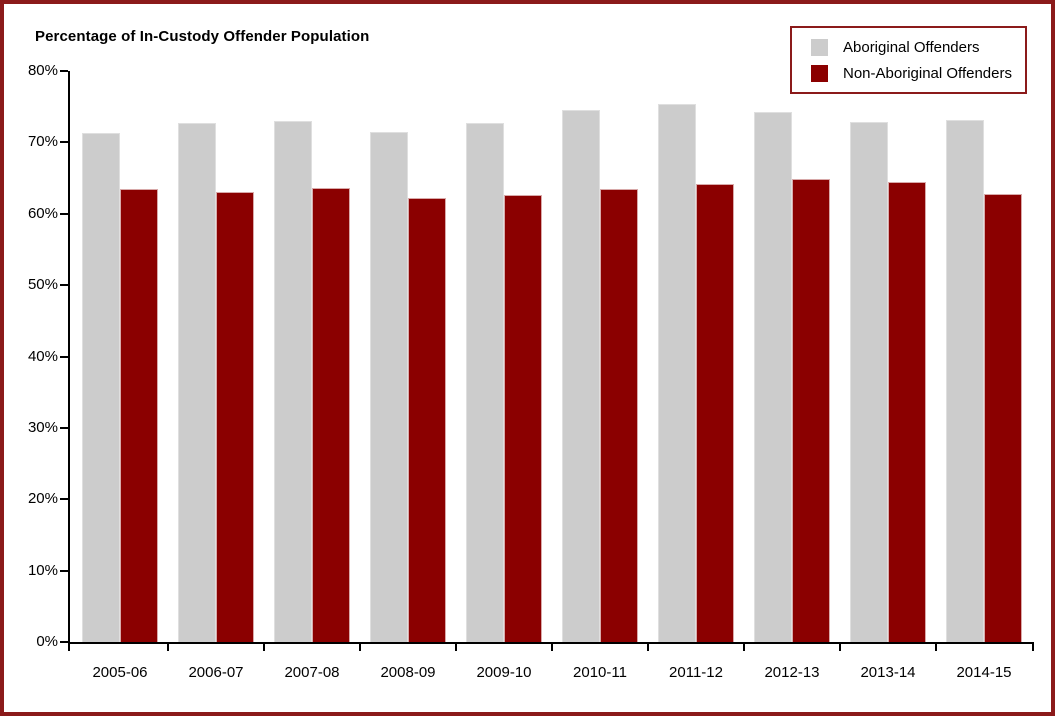  What do you see at coordinates (42, 70) in the screenshot?
I see `y-tick-label-80: 80%` at bounding box center [42, 70].